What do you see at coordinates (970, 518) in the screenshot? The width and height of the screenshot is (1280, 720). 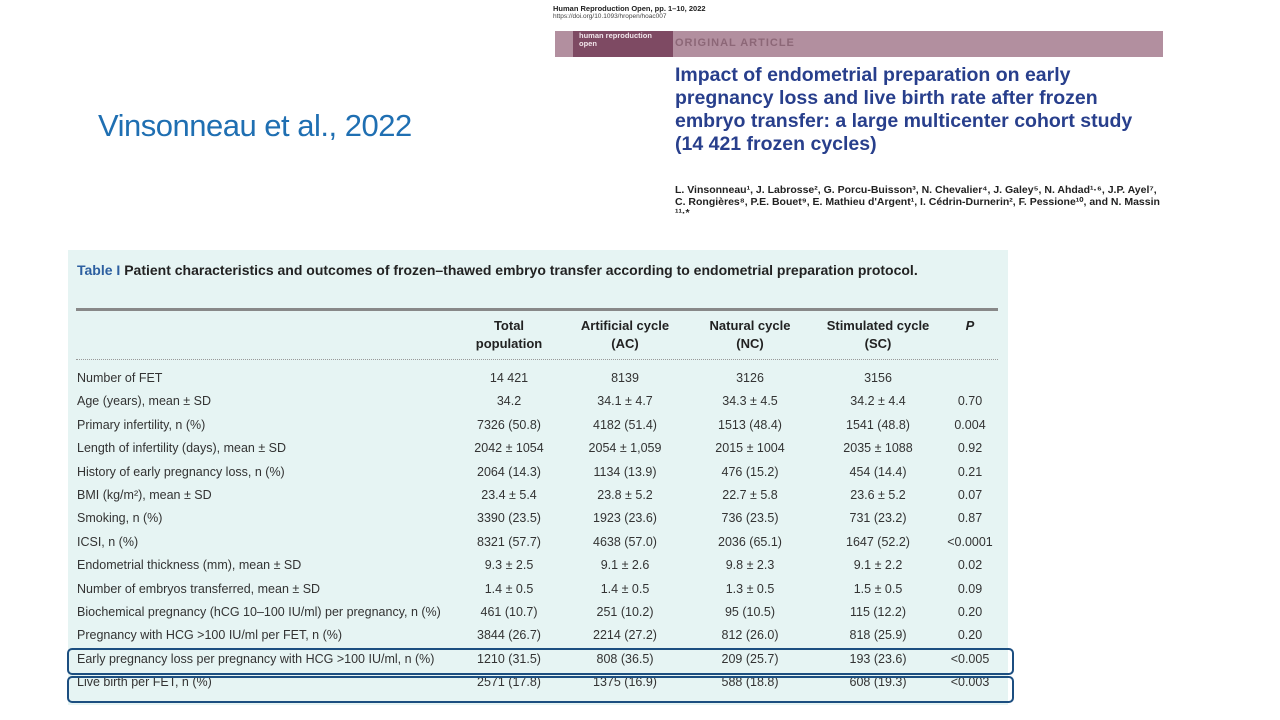 I see `cell-value: 0.87` at bounding box center [970, 518].